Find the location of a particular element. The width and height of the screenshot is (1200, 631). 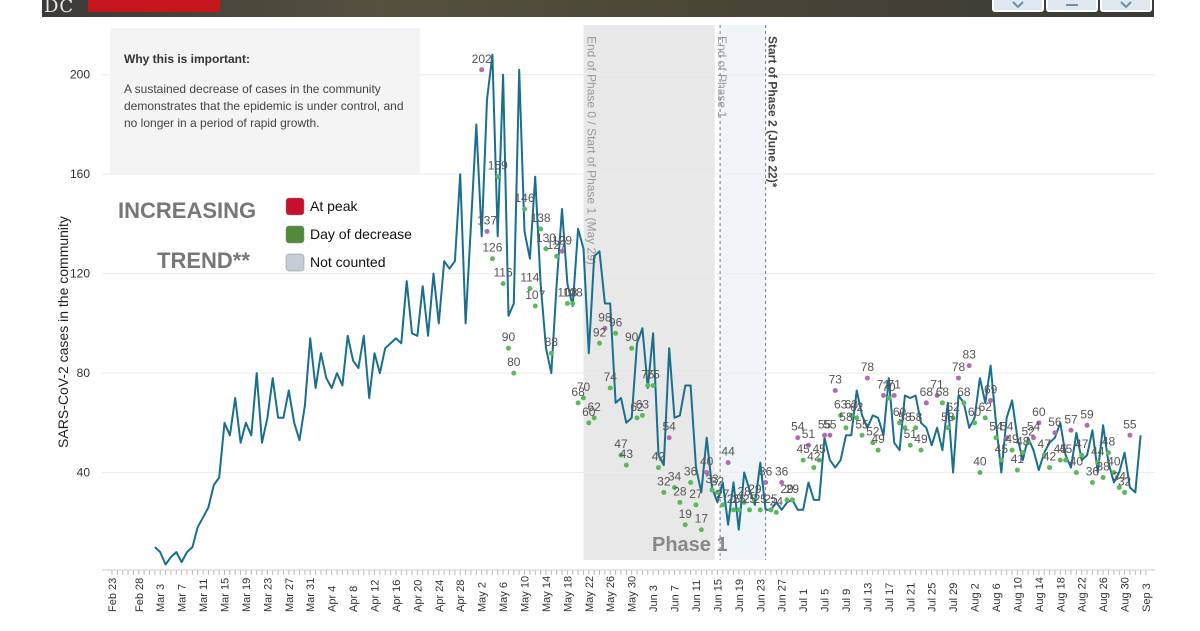

x-tick-label: Jul 29 is located at coordinates (954, 597).